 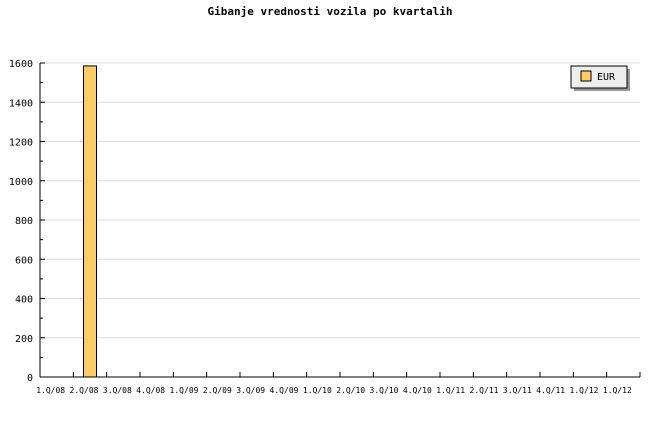 What do you see at coordinates (84, 390) in the screenshot?
I see `x-tick-label: 2.Q/08` at bounding box center [84, 390].